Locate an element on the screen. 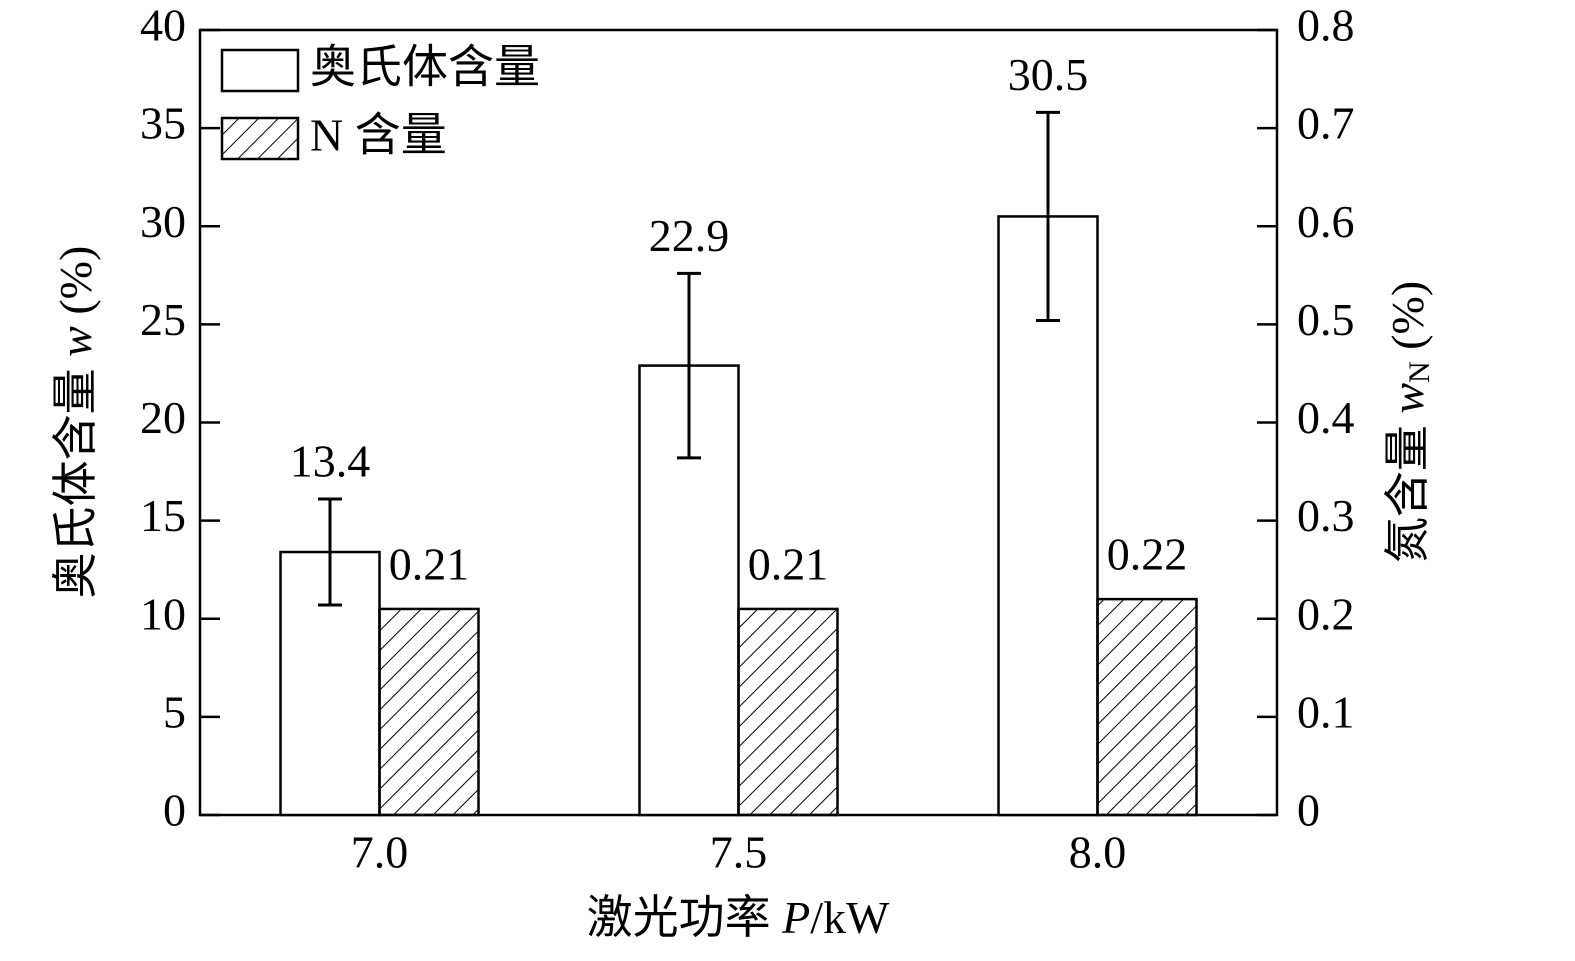 The height and width of the screenshot is (961, 1575). y2-axis-label-part: 氮含量 is located at coordinates (1407, 489).